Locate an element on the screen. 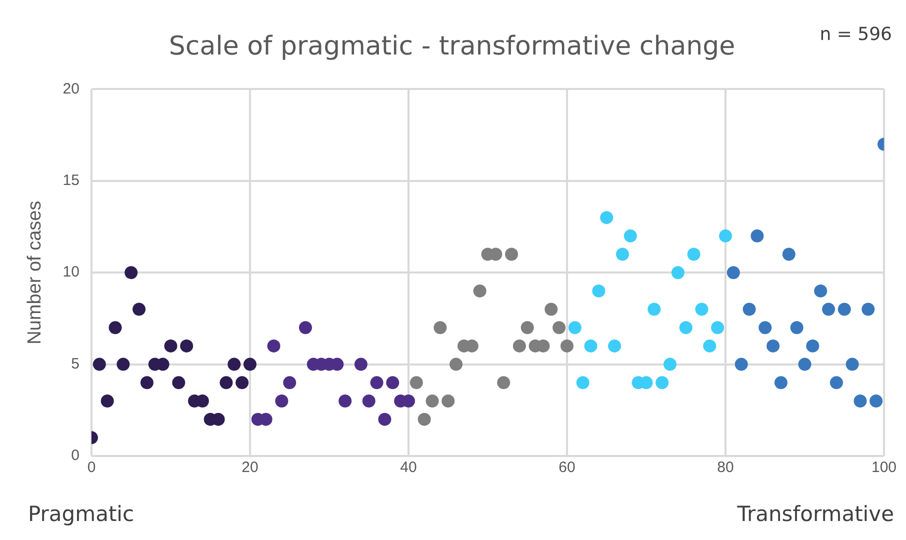  y-tick-label: 20 is located at coordinates (71, 89).